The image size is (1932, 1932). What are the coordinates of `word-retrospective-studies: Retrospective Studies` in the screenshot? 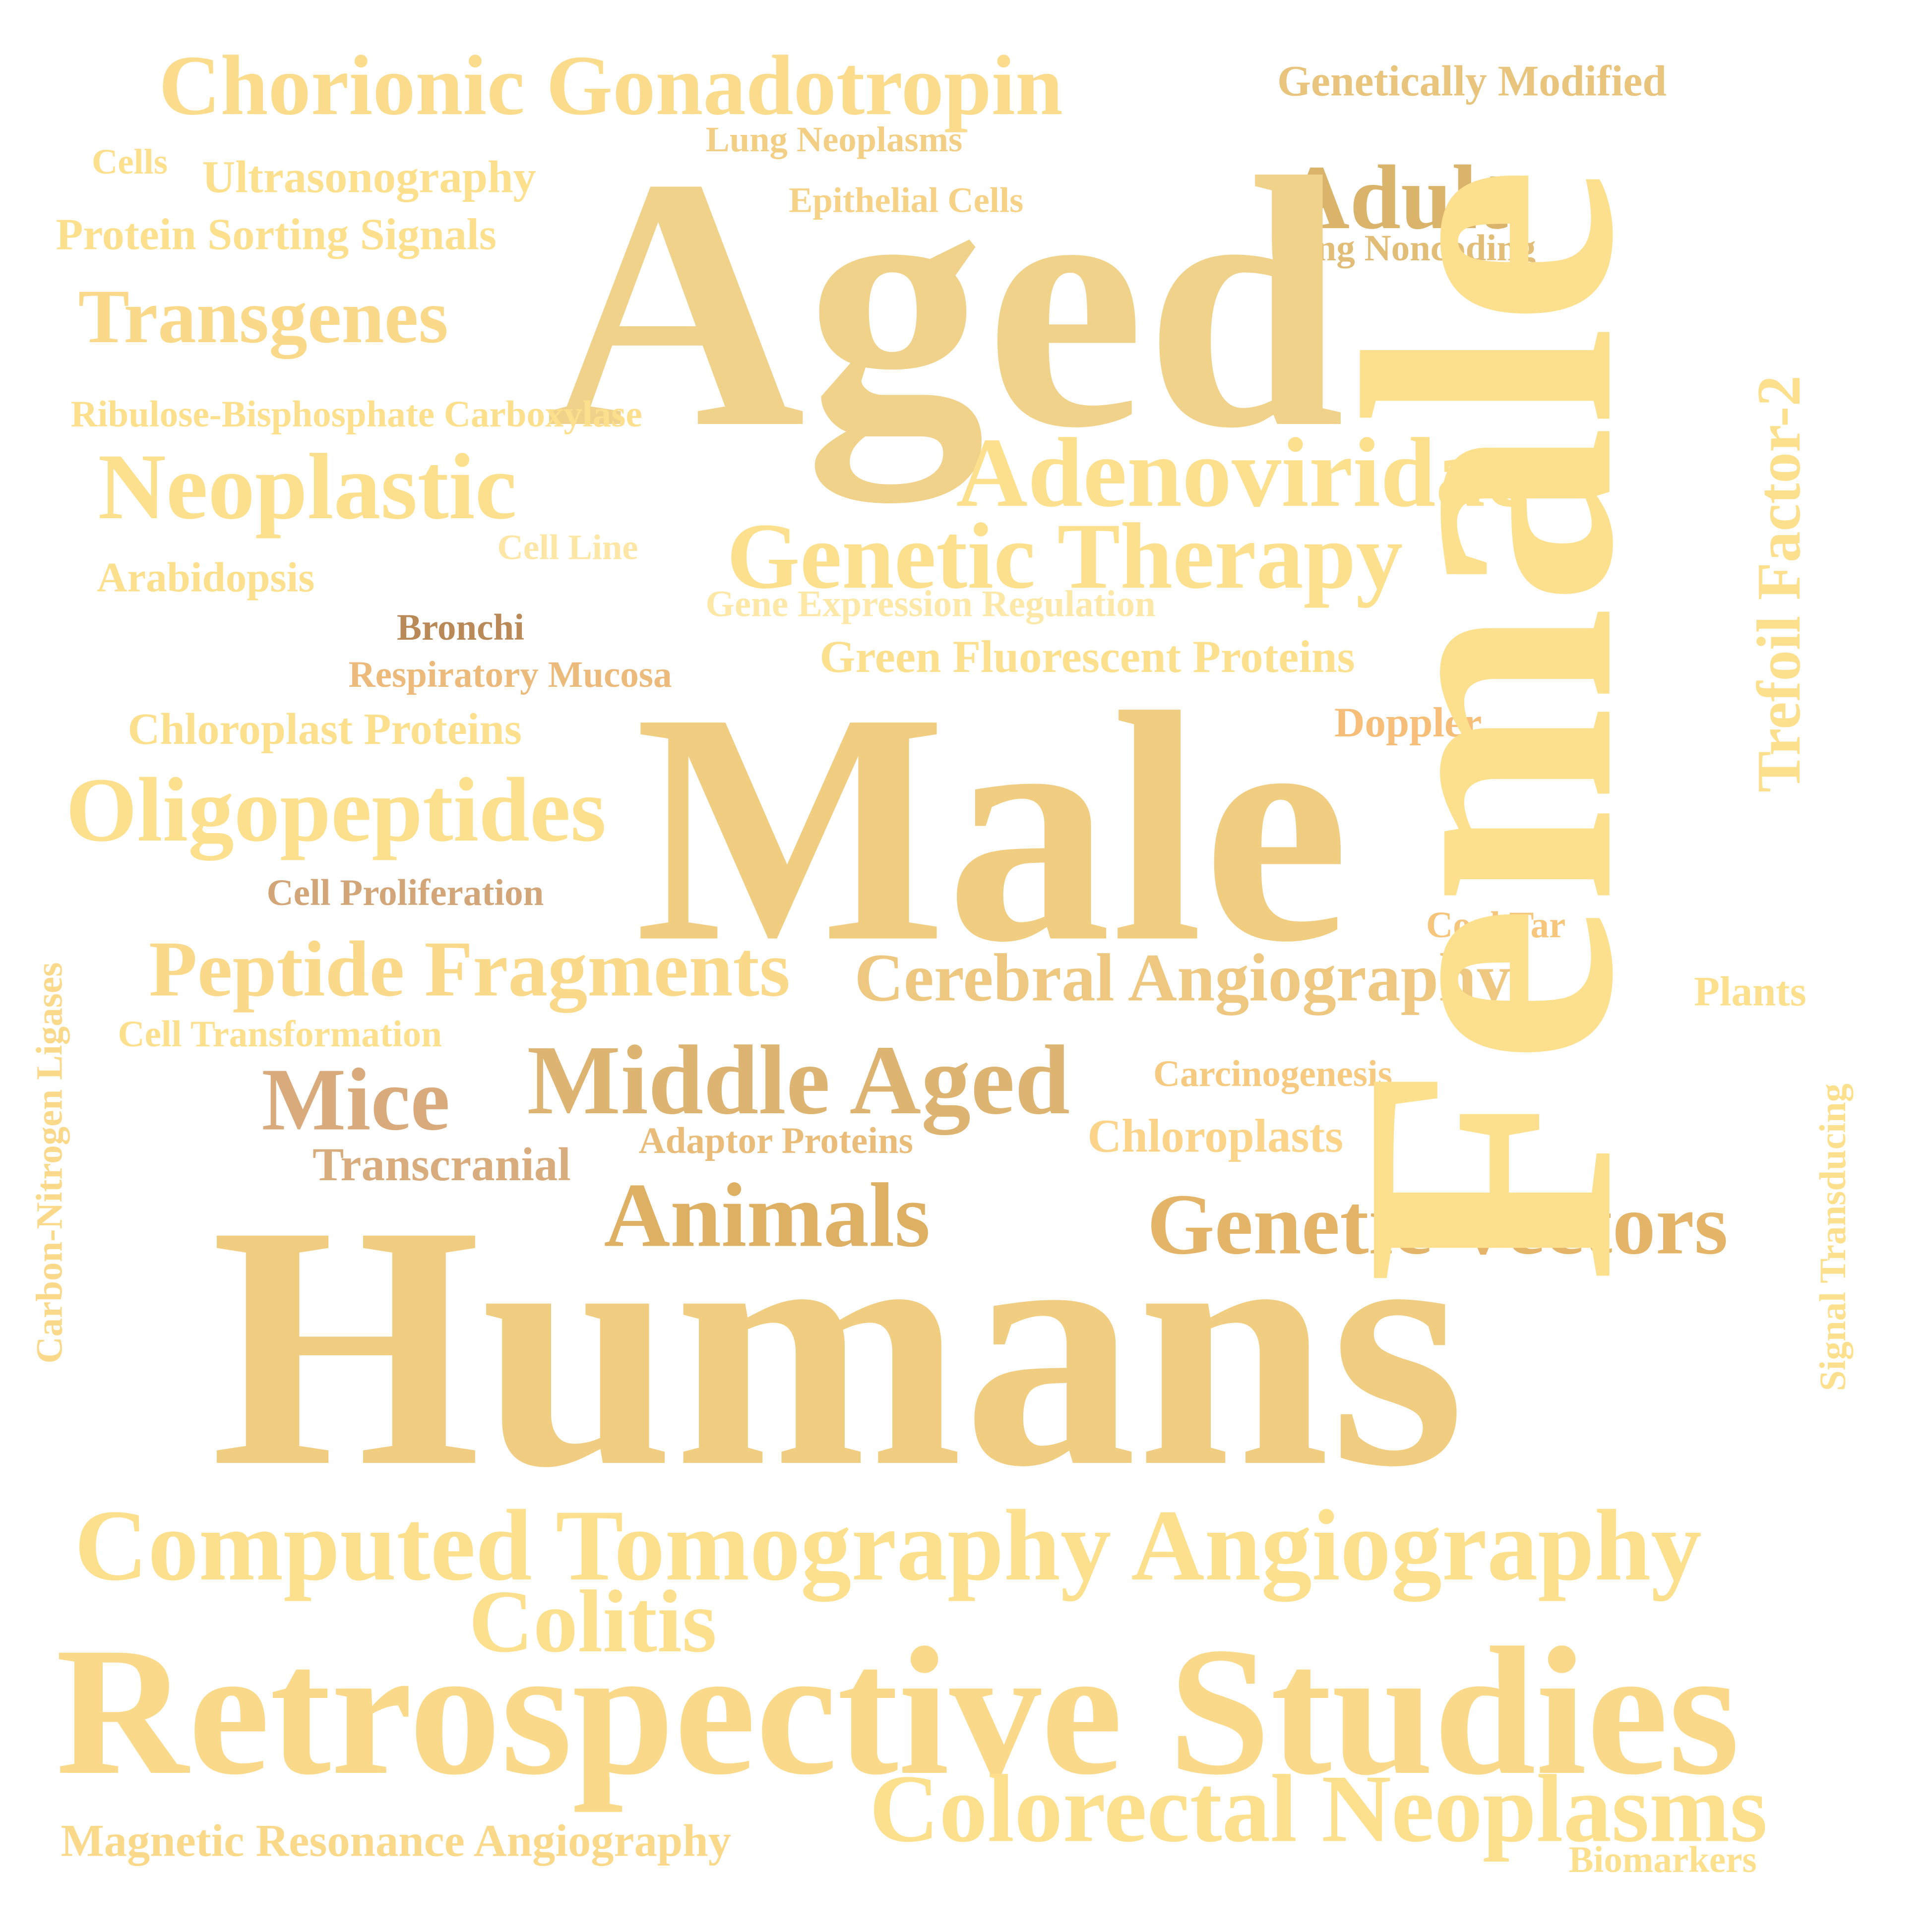 It's located at (898, 1712).